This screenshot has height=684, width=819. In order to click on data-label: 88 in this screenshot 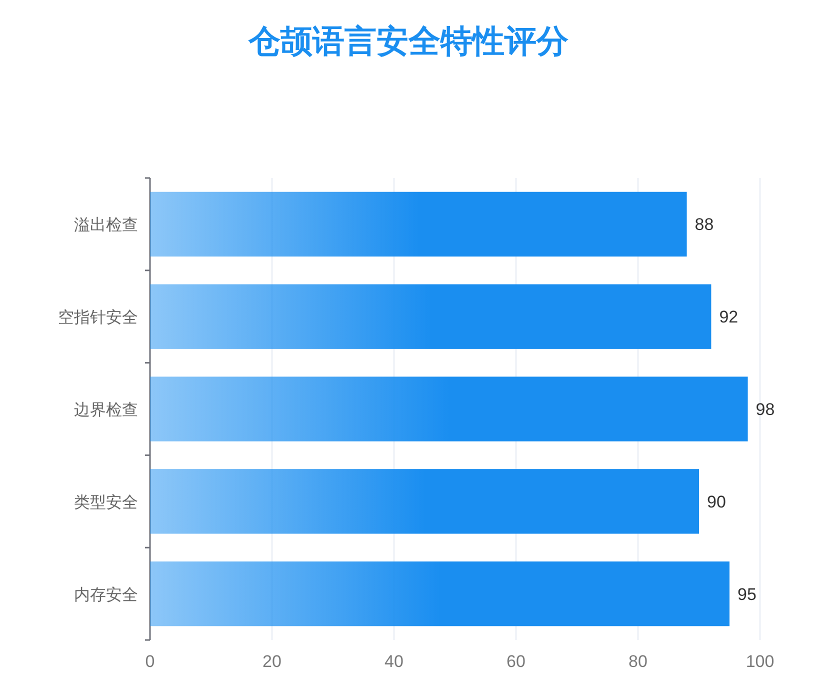, I will do `click(704, 224)`.